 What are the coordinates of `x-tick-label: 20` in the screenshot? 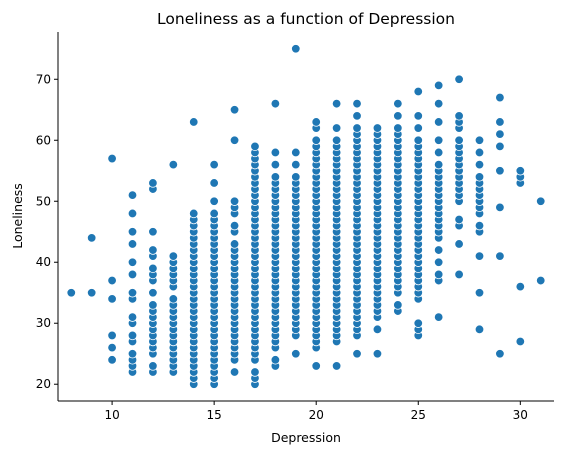 It's located at (316, 415).